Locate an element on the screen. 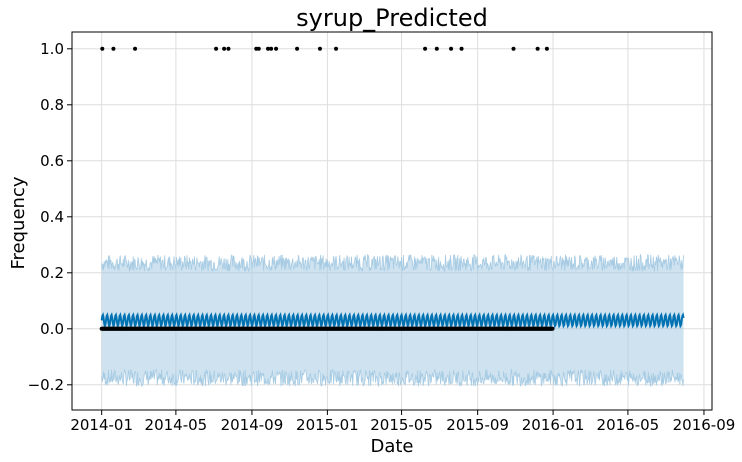  x-tick-label: 2015-09 is located at coordinates (477, 425).